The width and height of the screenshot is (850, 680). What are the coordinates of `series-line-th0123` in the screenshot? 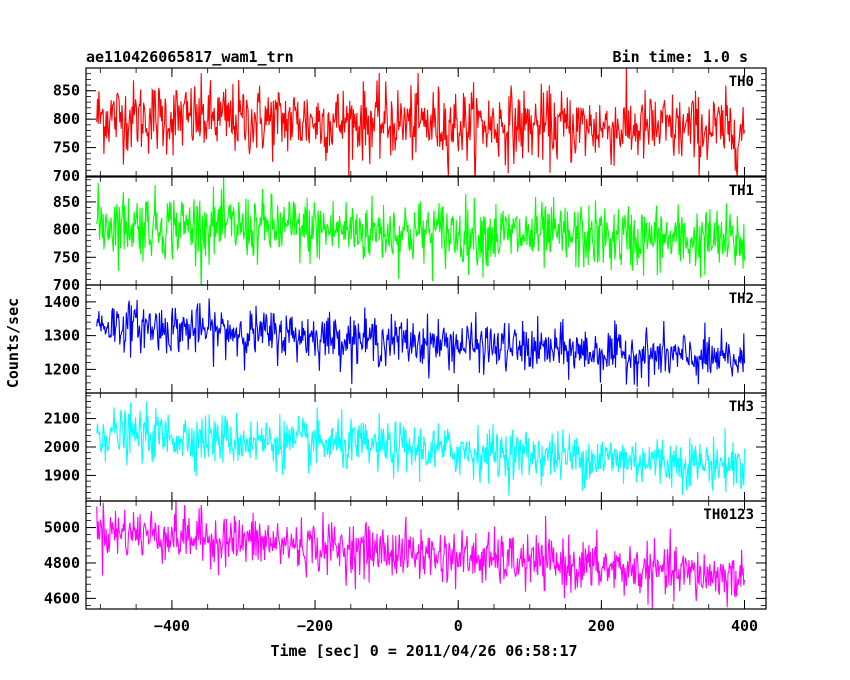 It's located at (421, 555).